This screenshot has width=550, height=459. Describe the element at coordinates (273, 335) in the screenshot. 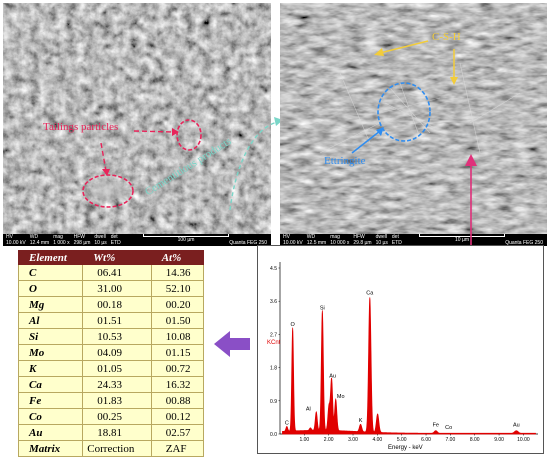

I see `eds-y-tick-label: 2.7` at that location.